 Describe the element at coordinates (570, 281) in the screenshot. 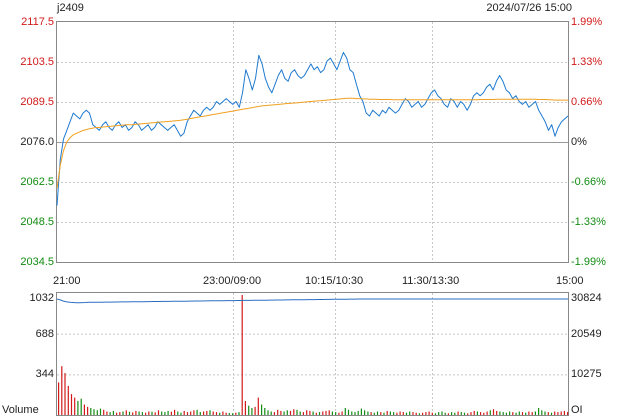

I see `time-tick-label: 15:00` at that location.